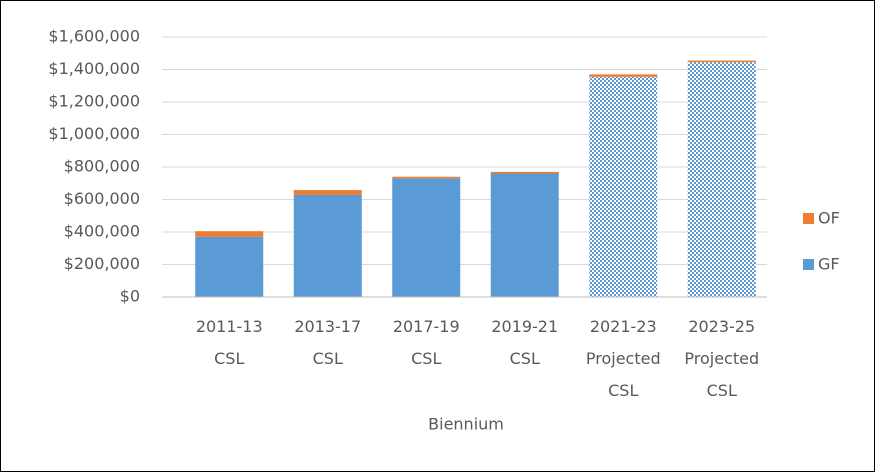  Describe the element at coordinates (94, 68) in the screenshot. I see `y-tick-label: $1,400,000` at that location.